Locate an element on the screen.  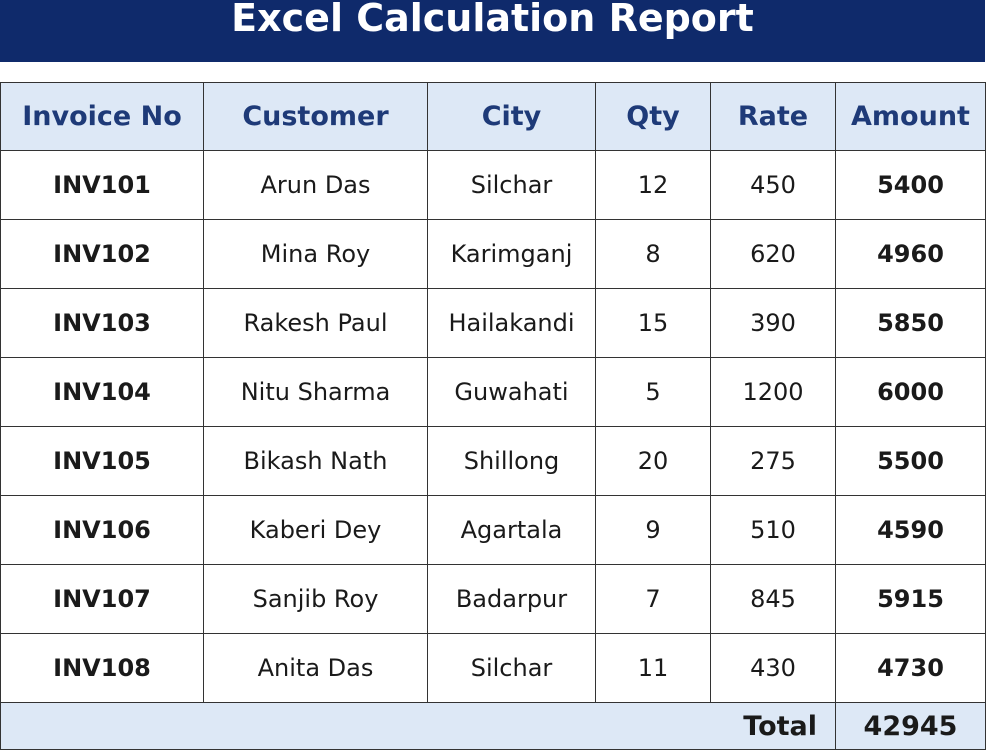
column-header: Amount is located at coordinates (910, 116).